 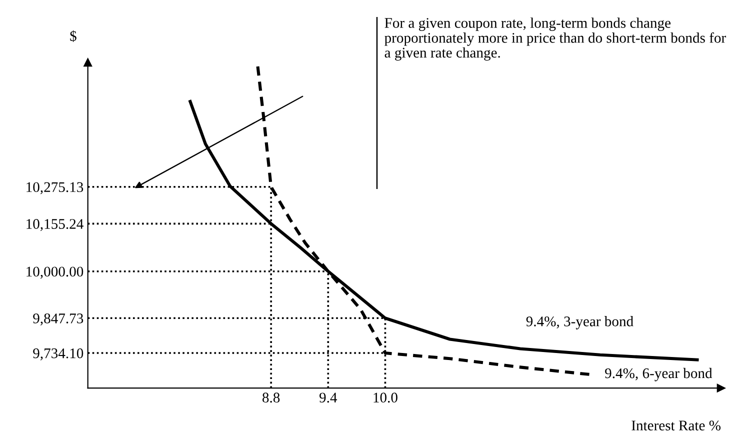 What do you see at coordinates (58, 319) in the screenshot?
I see `y-tick-label: 9,847.73` at bounding box center [58, 319].